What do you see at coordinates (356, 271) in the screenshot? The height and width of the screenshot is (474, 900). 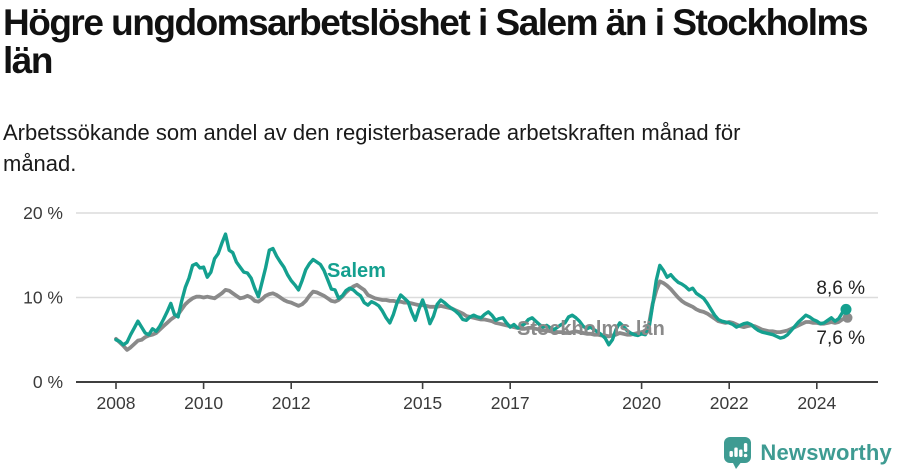 I see `series-label-salem: Salem` at bounding box center [356, 271].